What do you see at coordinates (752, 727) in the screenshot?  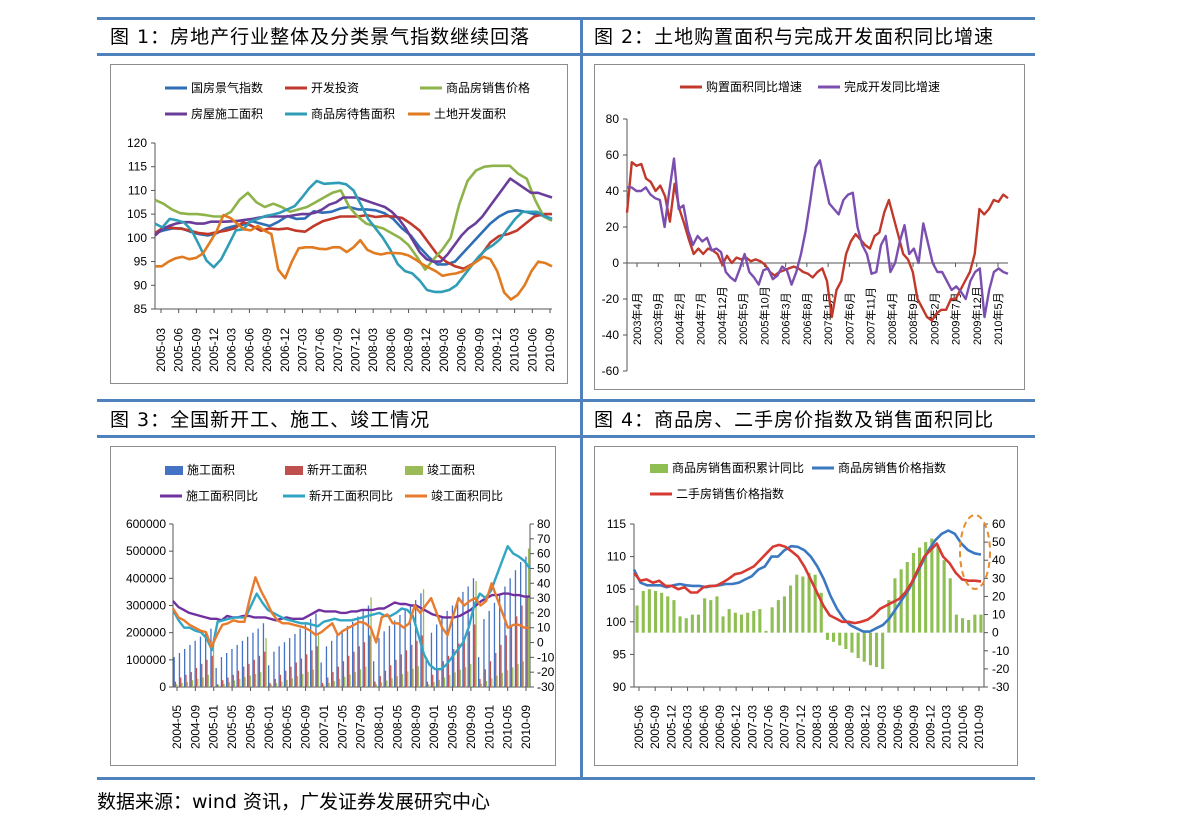 I see `c4-xtick-label: 2007-03` at bounding box center [752, 727].